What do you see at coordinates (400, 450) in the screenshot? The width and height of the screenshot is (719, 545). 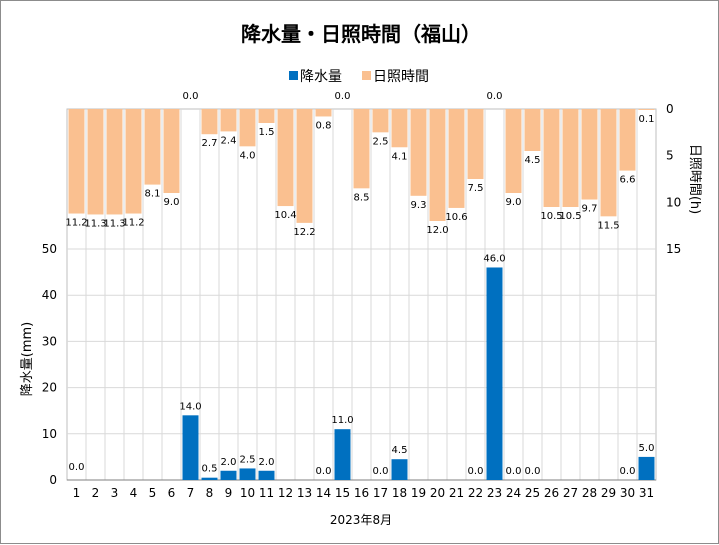 I see `precip-data-label: 4.5` at bounding box center [400, 450].